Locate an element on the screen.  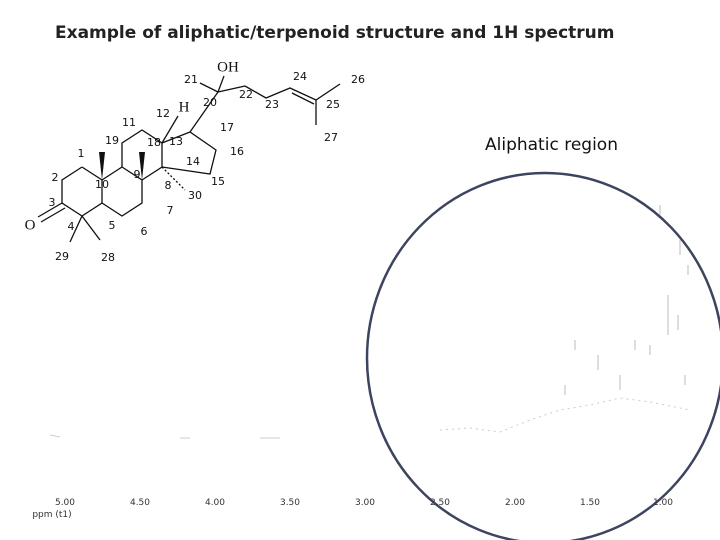
axis-tick-label: 4.50 is located at coordinates (140, 503).